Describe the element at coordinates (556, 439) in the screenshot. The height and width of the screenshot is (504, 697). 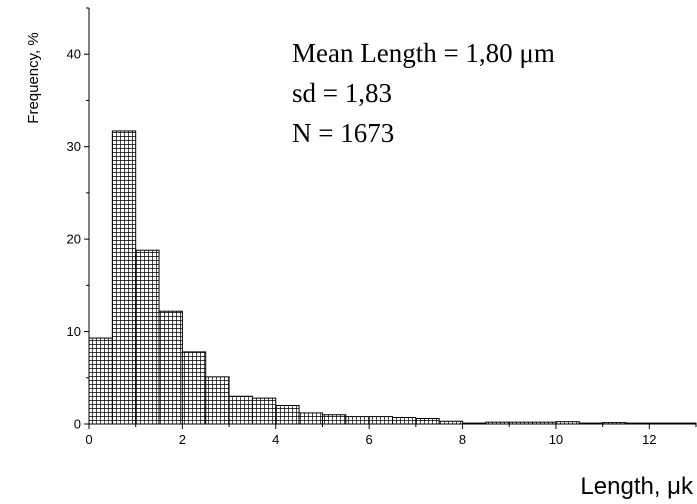
I see `x-tick-label: 10` at that location.